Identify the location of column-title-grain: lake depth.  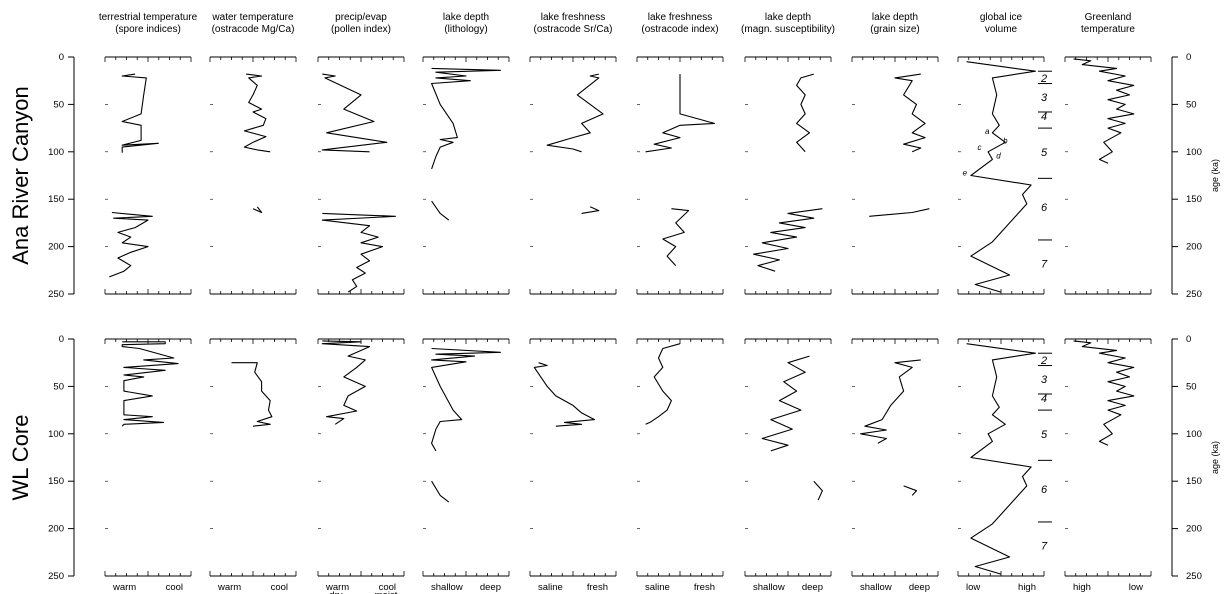
(895, 17).